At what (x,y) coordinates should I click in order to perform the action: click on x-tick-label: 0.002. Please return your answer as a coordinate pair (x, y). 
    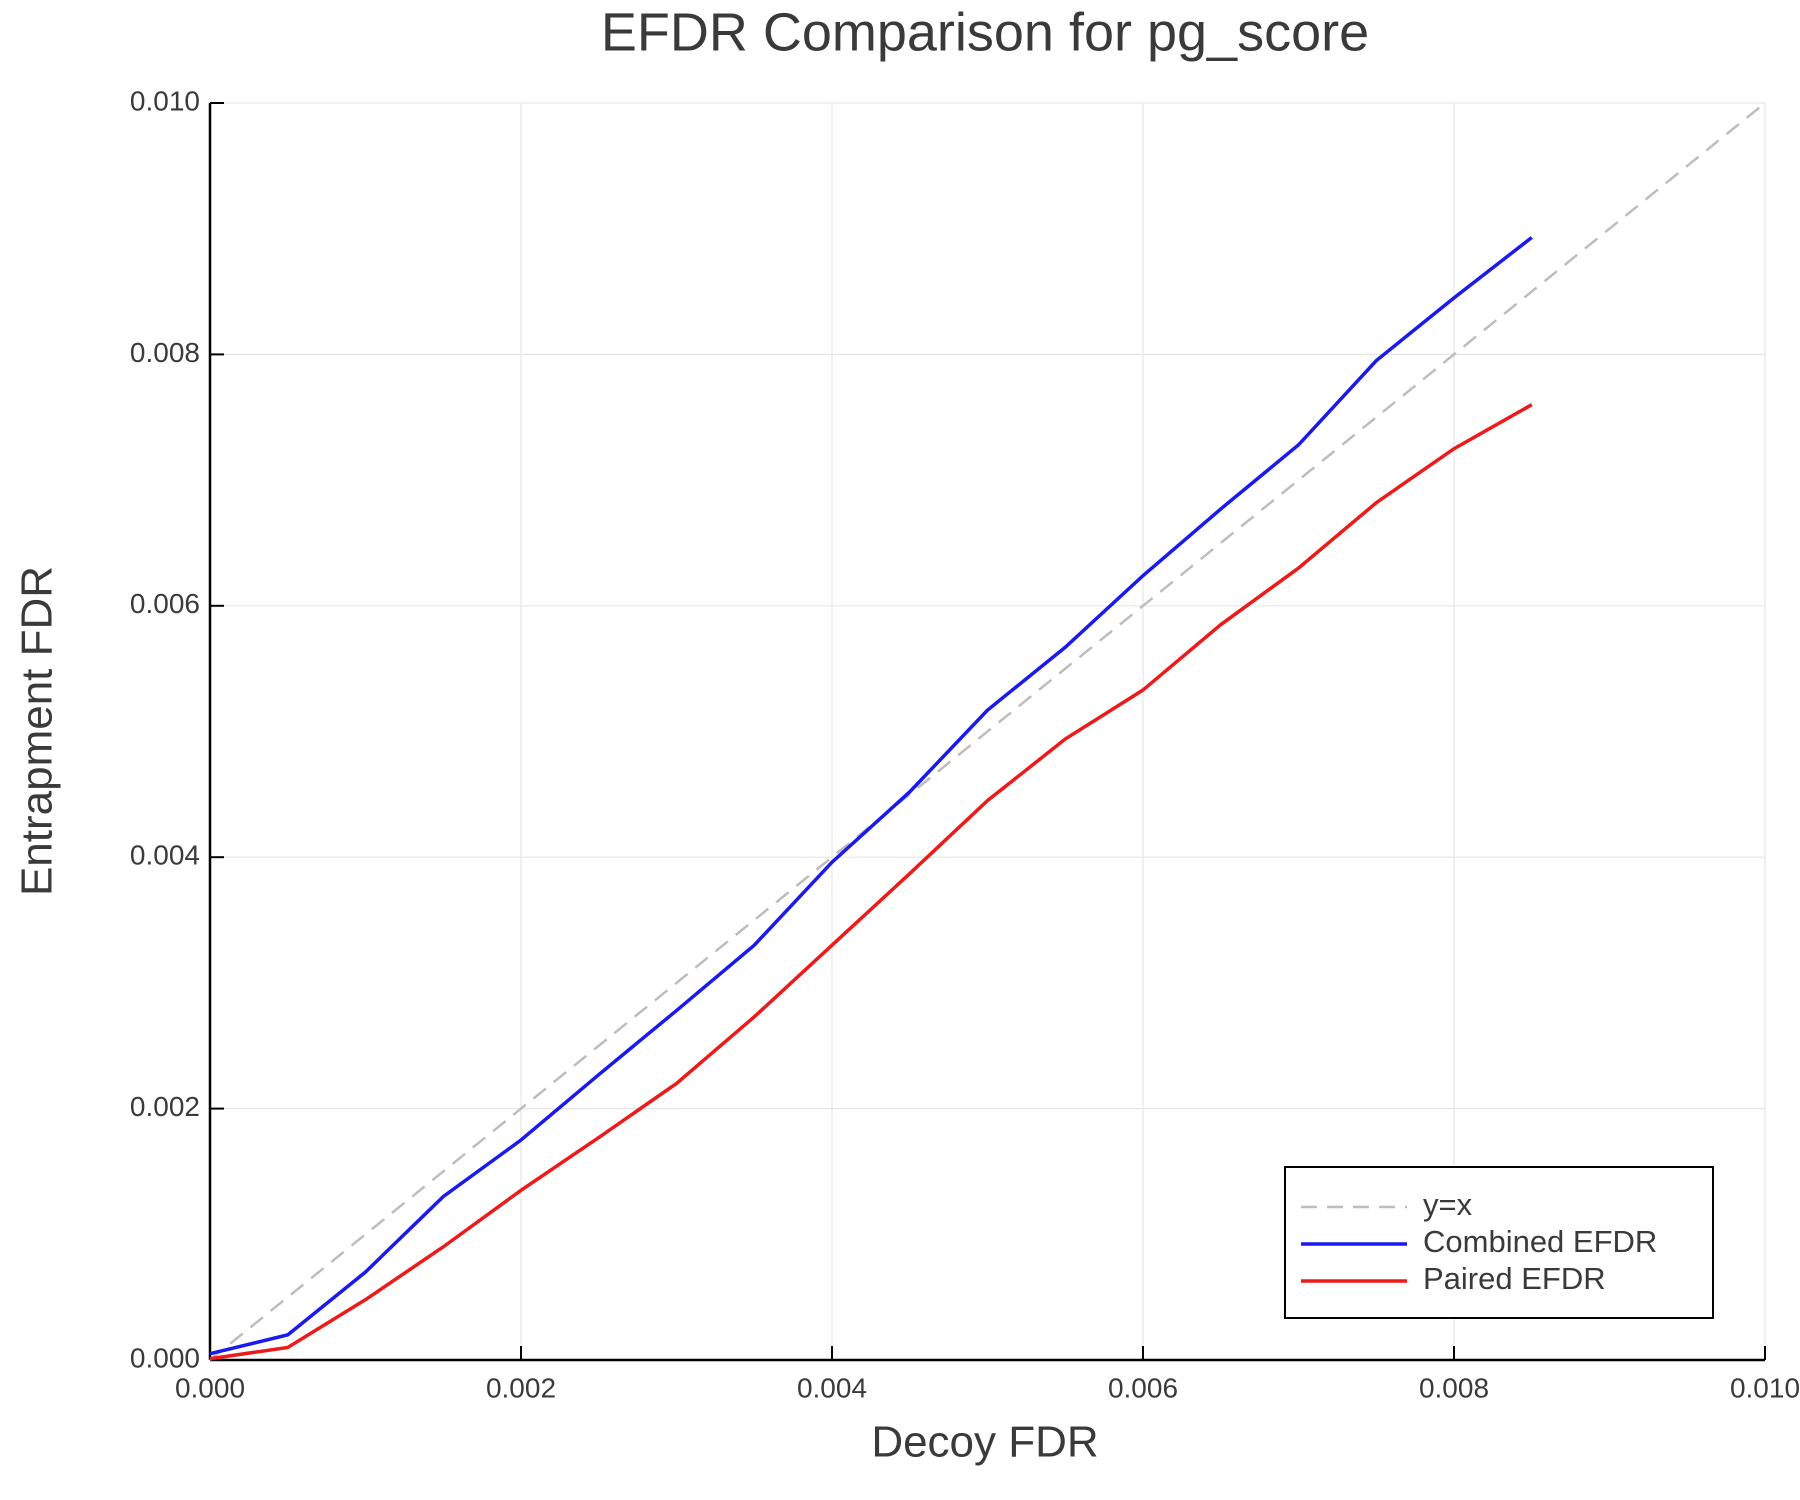
    Looking at the image, I should click on (521, 1387).